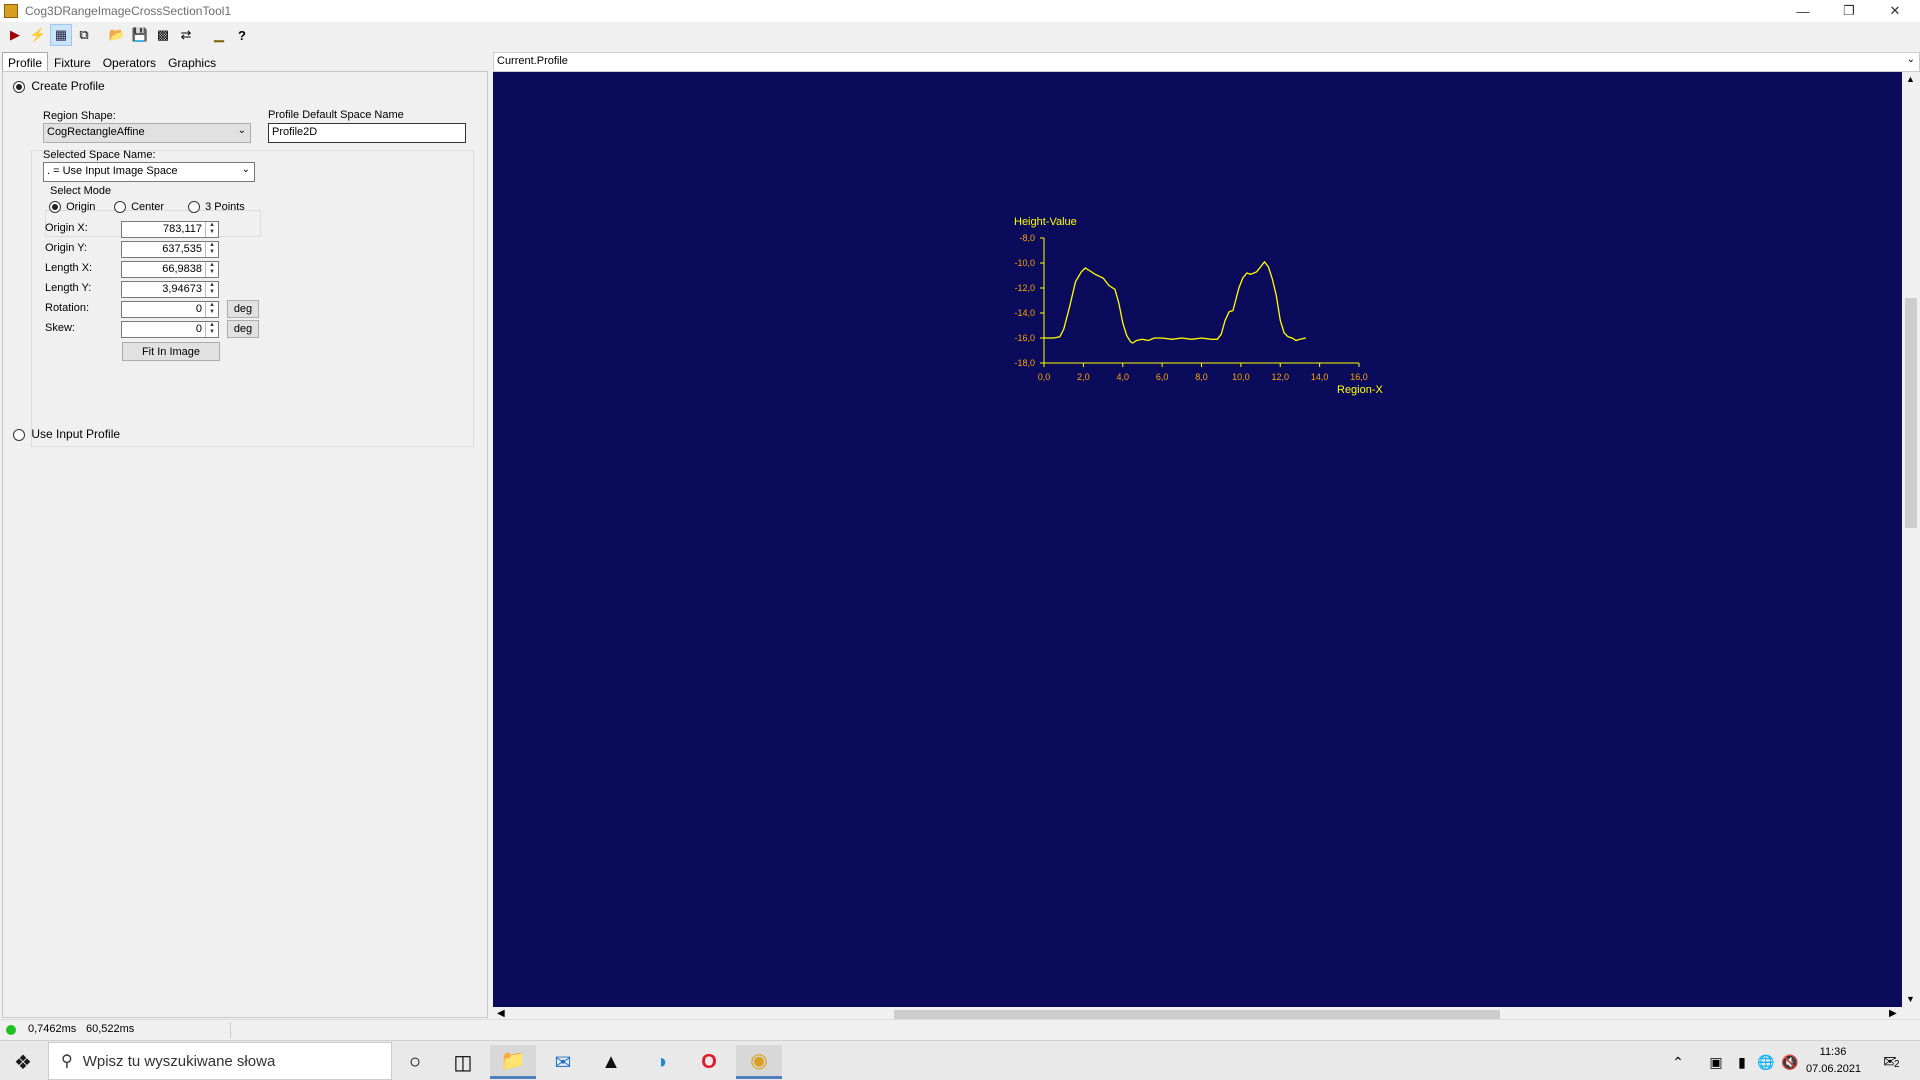  Describe the element at coordinates (11, 1030) in the screenshot. I see `status-indicator-icon` at that location.